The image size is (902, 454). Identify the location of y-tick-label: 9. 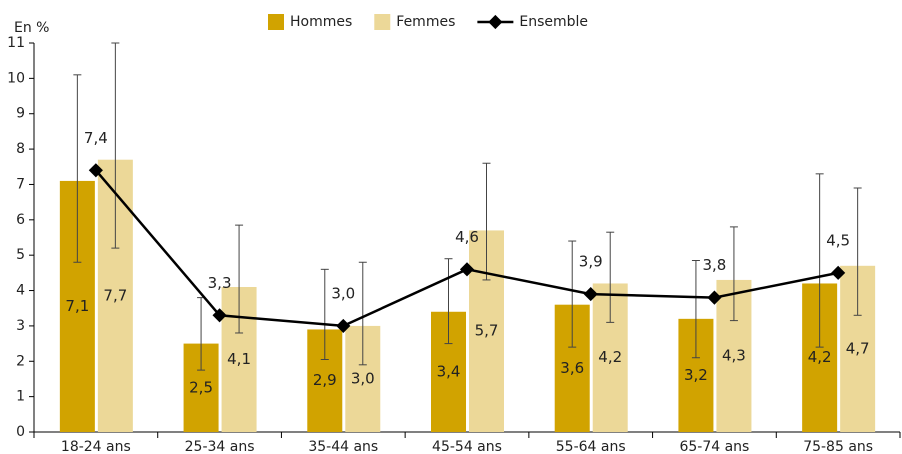
(20, 114).